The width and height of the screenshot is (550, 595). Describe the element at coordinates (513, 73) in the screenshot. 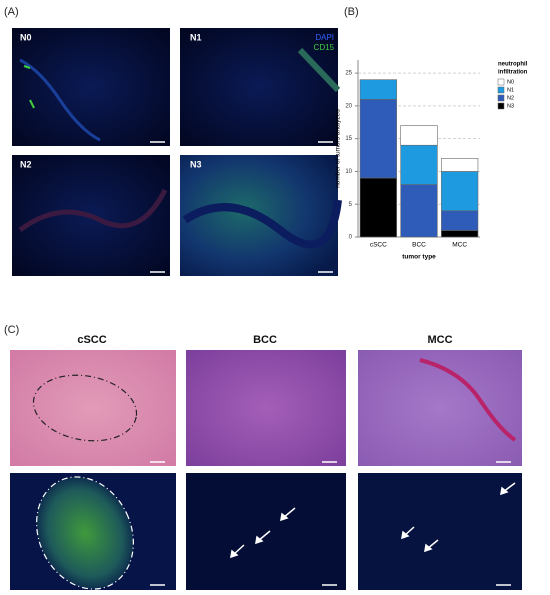

I see `legend-title: infiltration` at that location.